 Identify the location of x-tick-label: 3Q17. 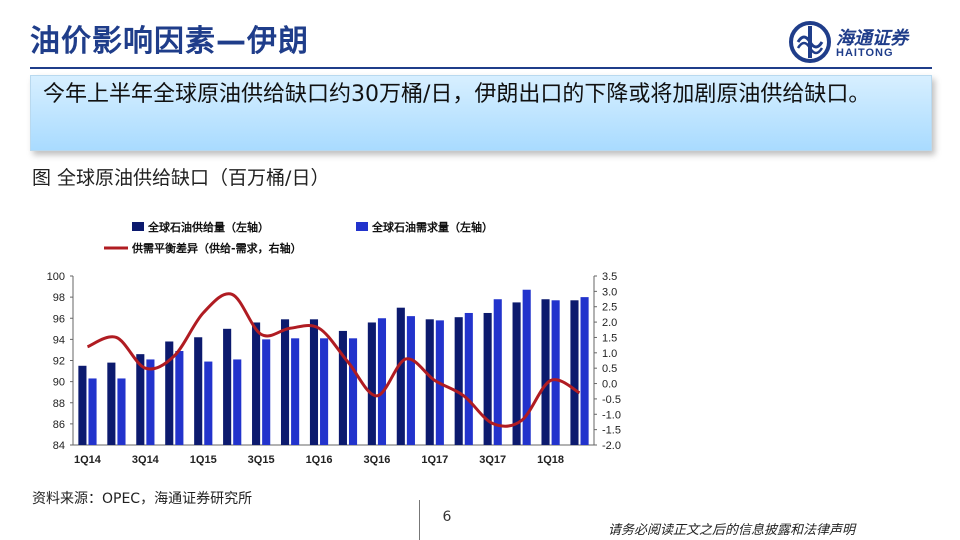
(492, 460).